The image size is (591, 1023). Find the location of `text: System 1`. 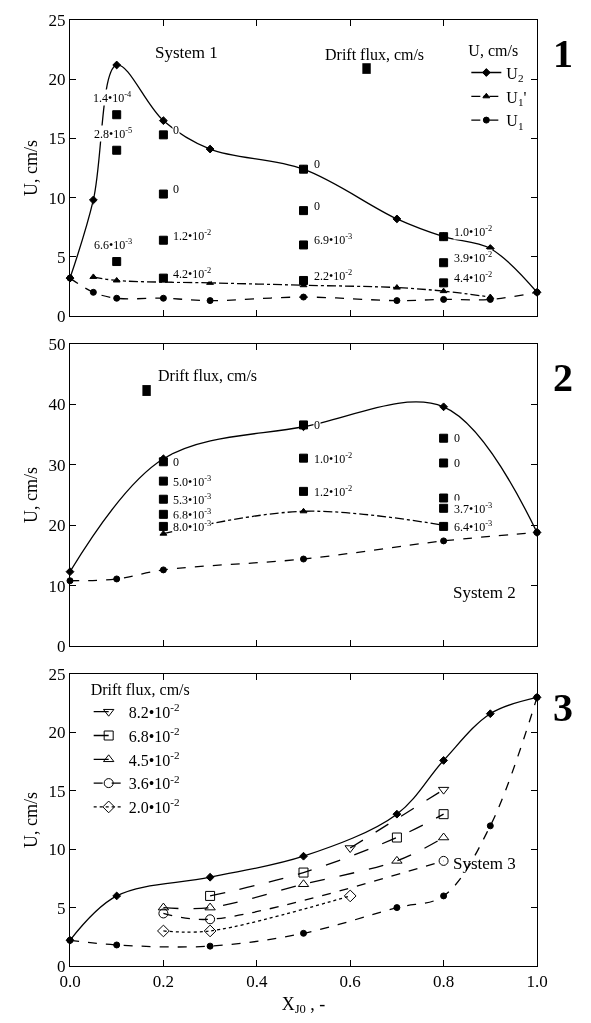

text: System 1 is located at coordinates (186, 52).